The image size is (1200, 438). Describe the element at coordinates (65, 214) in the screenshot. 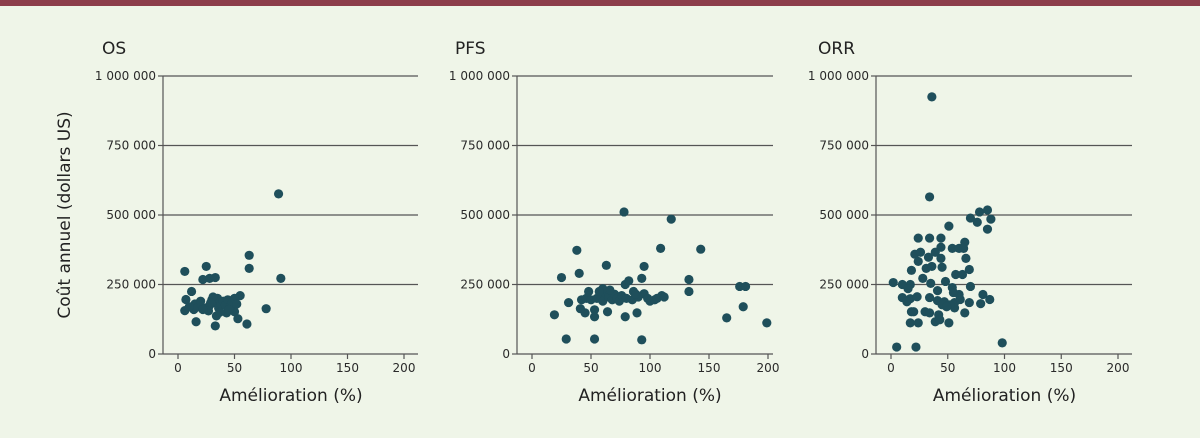

I see `y-axis-label: Coût annuel (dollars US)` at that location.